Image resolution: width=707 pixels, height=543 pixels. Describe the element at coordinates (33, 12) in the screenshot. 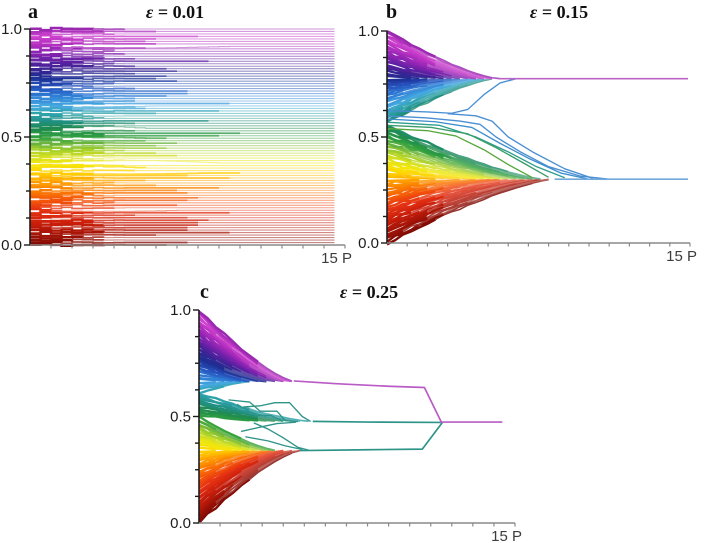

I see `panel-a-label: a` at that location.